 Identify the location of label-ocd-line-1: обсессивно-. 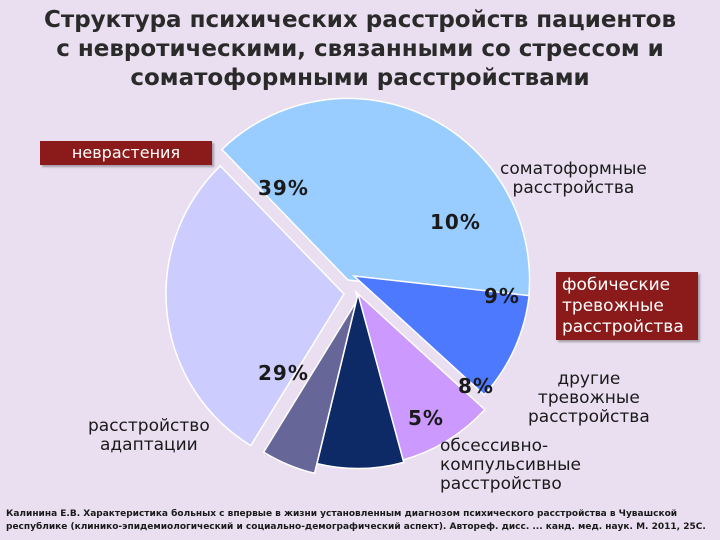
(494, 446).